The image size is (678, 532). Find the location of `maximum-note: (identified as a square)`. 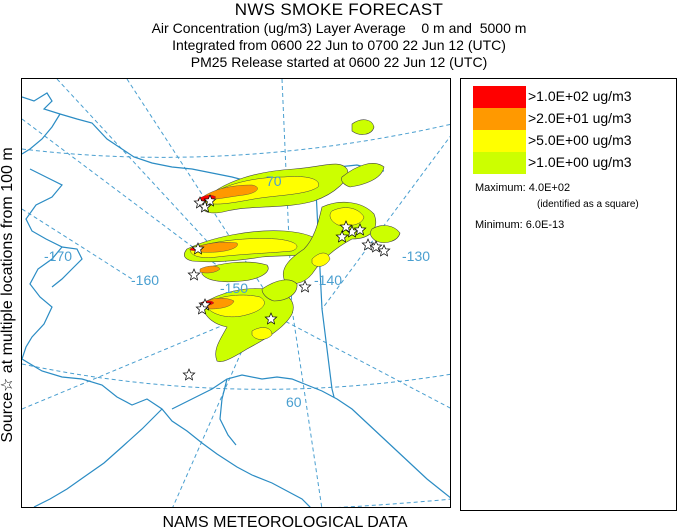

maximum-note: (identified as a square) is located at coordinates (588, 204).